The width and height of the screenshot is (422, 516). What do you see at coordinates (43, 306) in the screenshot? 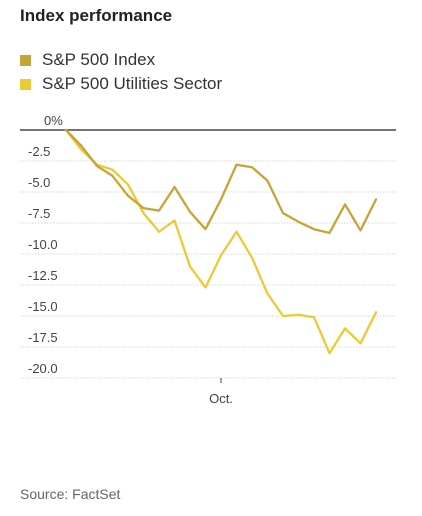
I see `y-tick-label: -15.0` at bounding box center [43, 306].